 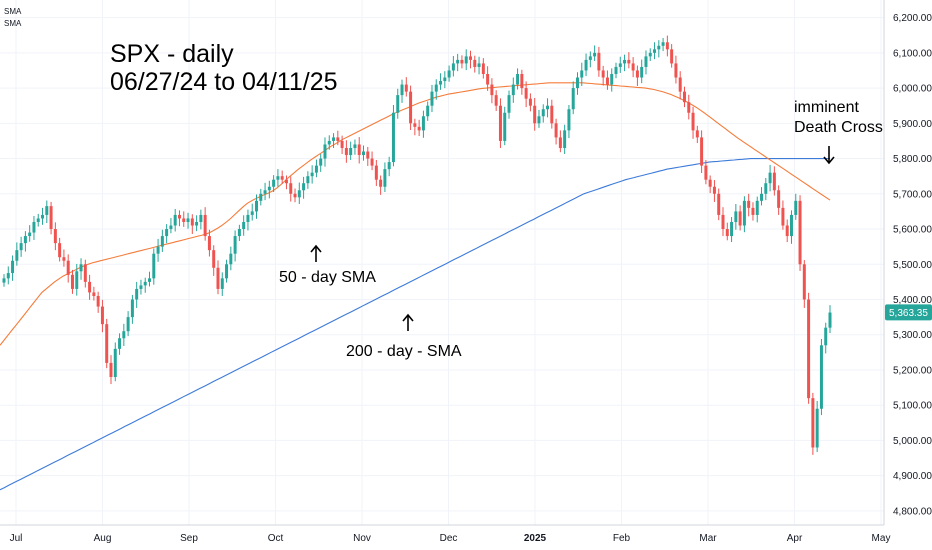 What do you see at coordinates (13, 23) in the screenshot?
I see `legend-sma-2: SMA` at bounding box center [13, 23].